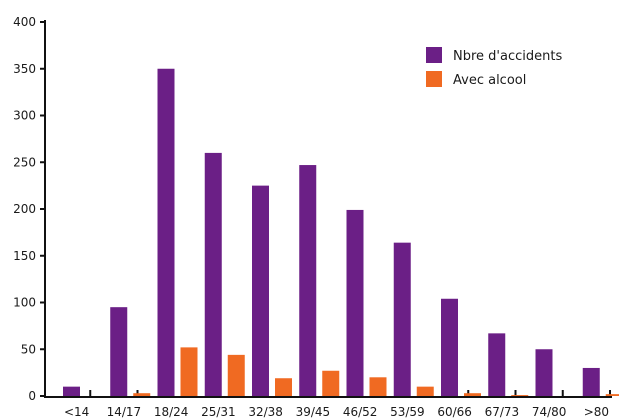 The image size is (619, 420). What do you see at coordinates (76, 412) in the screenshot?
I see `x-tick-label: <14` at bounding box center [76, 412].